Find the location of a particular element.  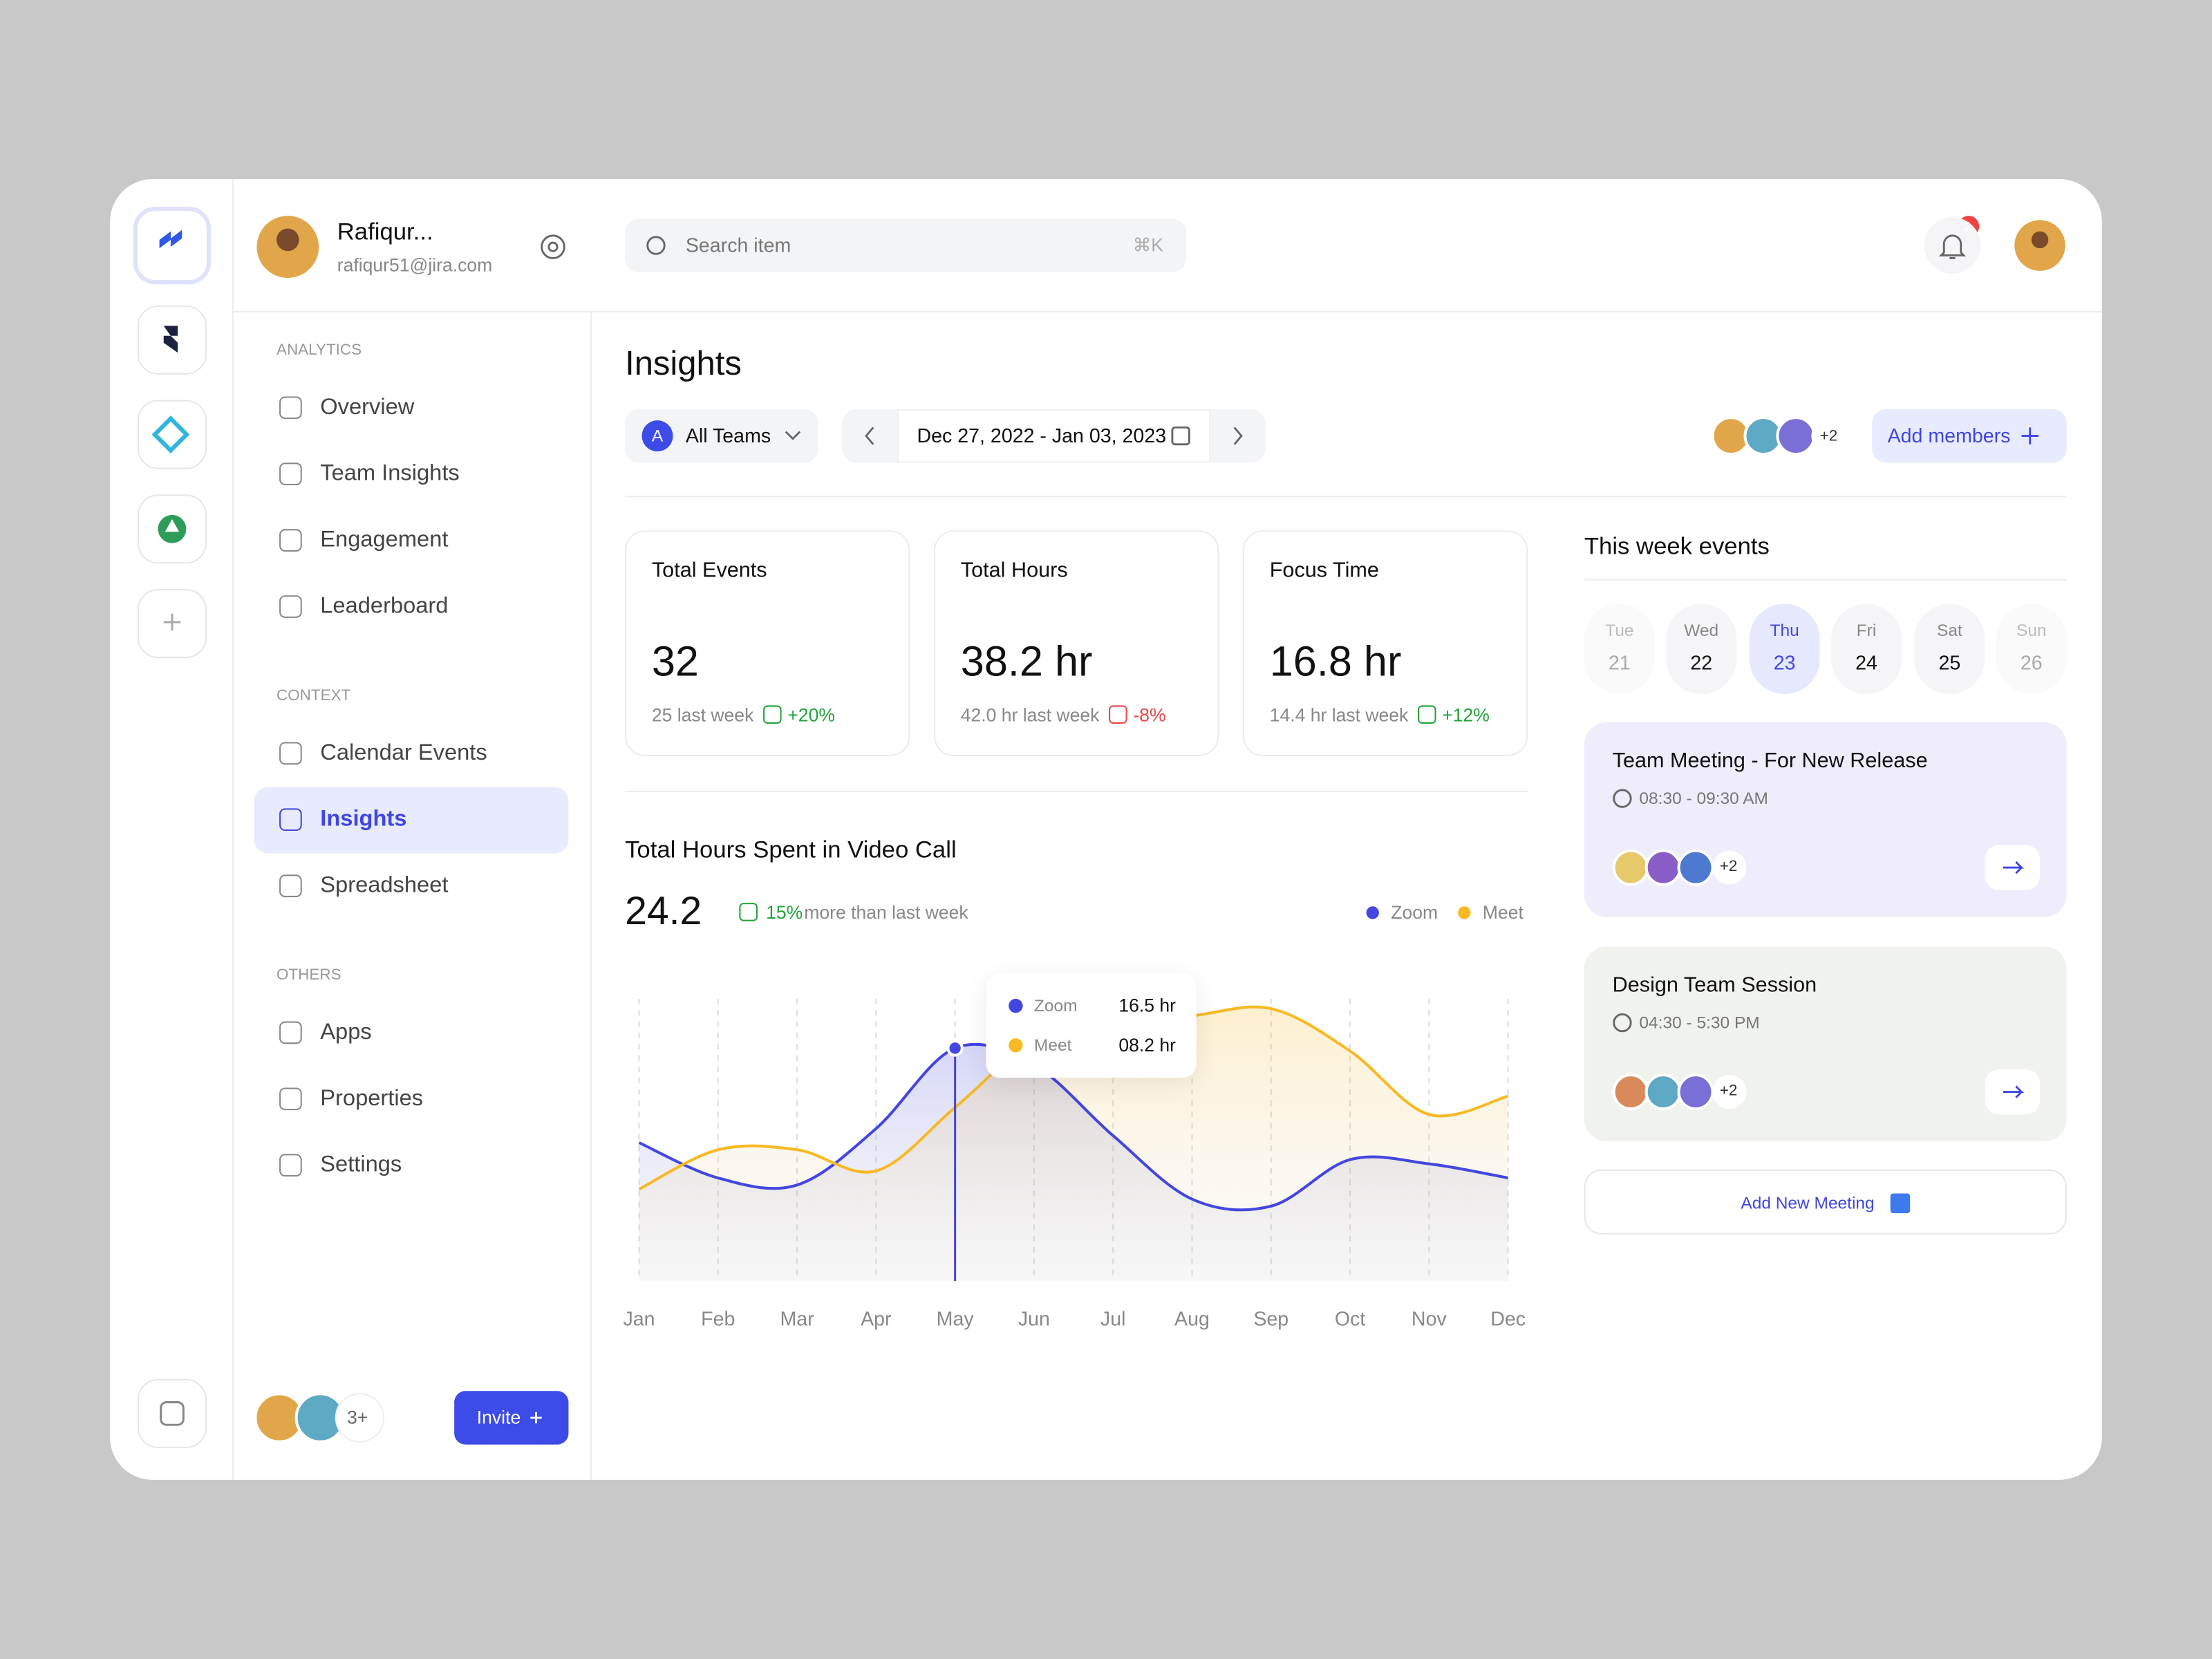

day-date: 26 is located at coordinates (2032, 663).